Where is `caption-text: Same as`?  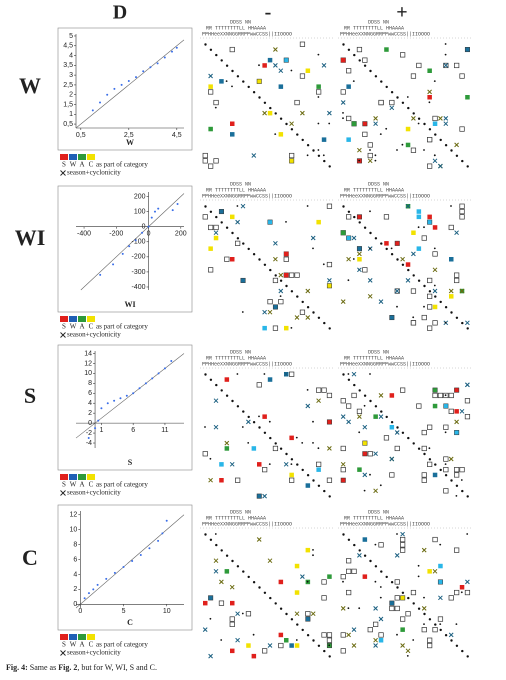 caption-text: Same as is located at coordinates (43, 667).